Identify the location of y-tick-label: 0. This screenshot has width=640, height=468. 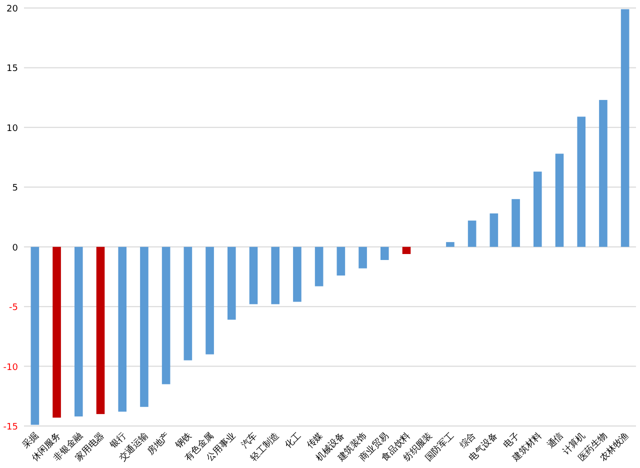
(15, 248).